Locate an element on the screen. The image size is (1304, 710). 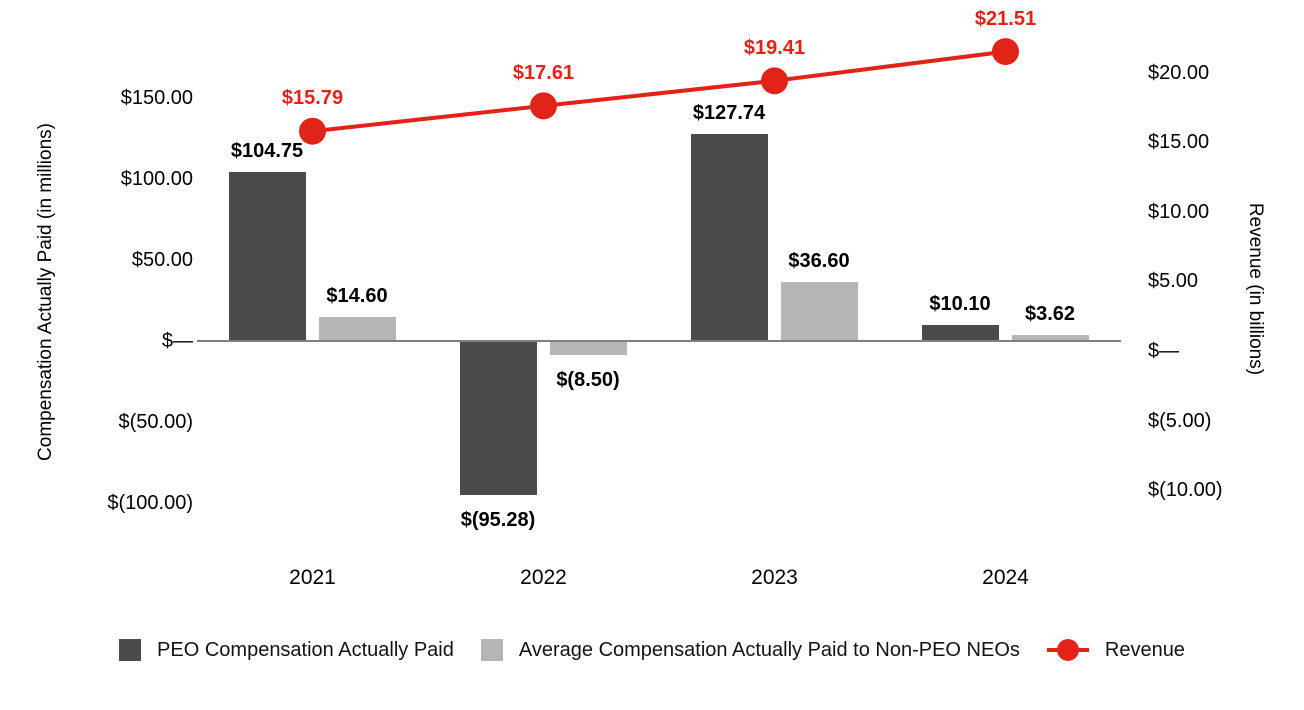
left-axis-title: Compensation Actually Paid (in millions) is located at coordinates (45, 292).